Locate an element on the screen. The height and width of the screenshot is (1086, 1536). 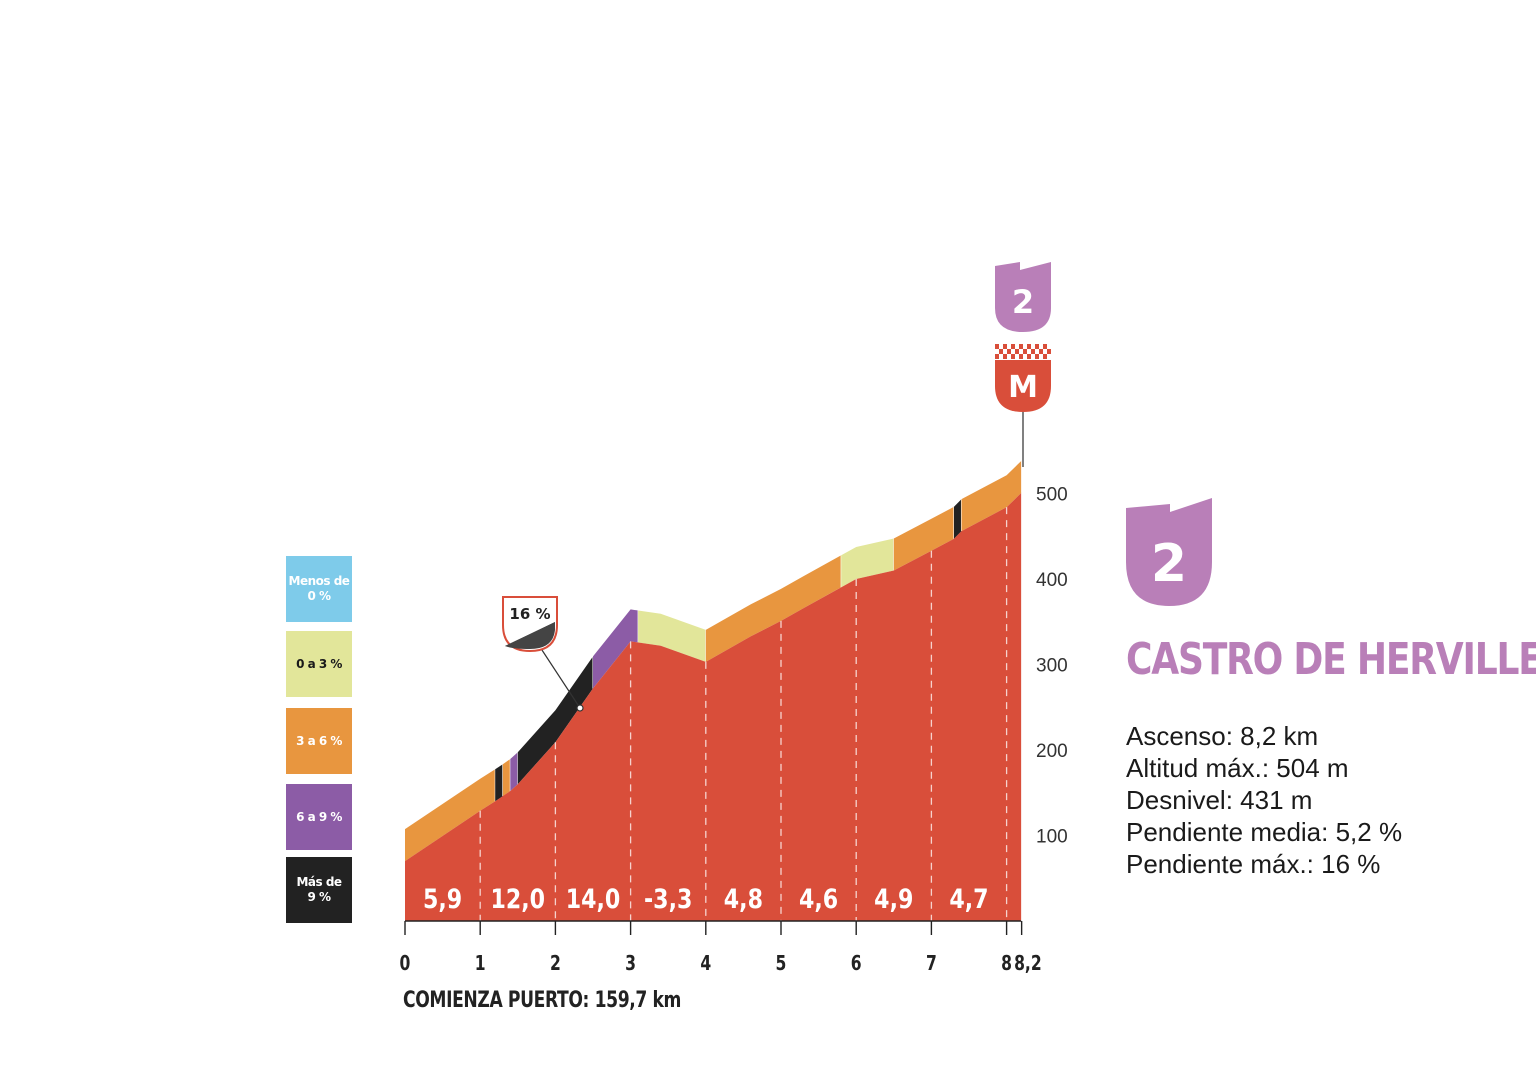
stat-pendiente-max: Pendiente máx.: 16 % is located at coordinates (1253, 864).